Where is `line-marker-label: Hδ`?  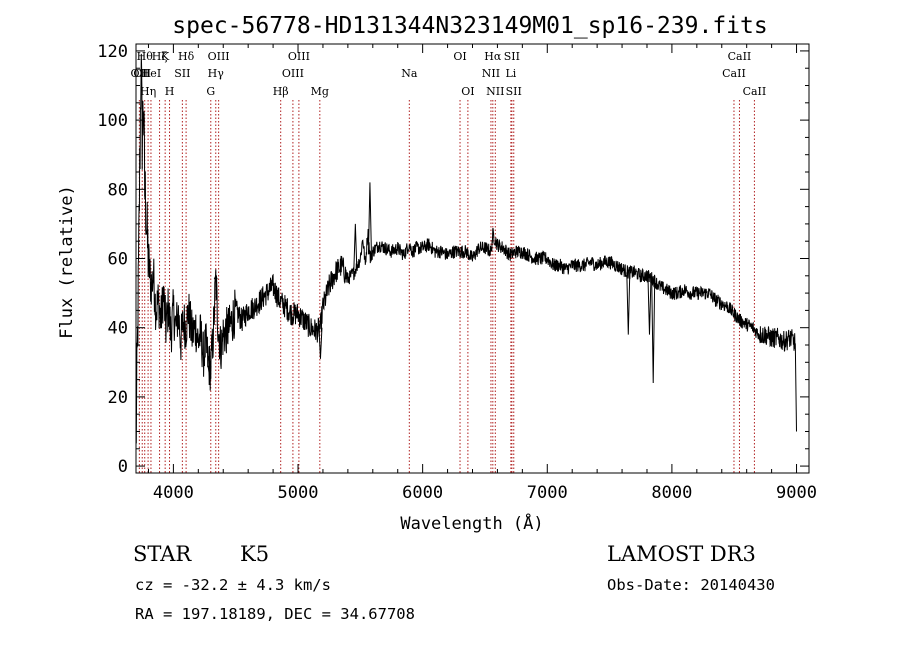 line-marker-label: Hδ is located at coordinates (186, 56).